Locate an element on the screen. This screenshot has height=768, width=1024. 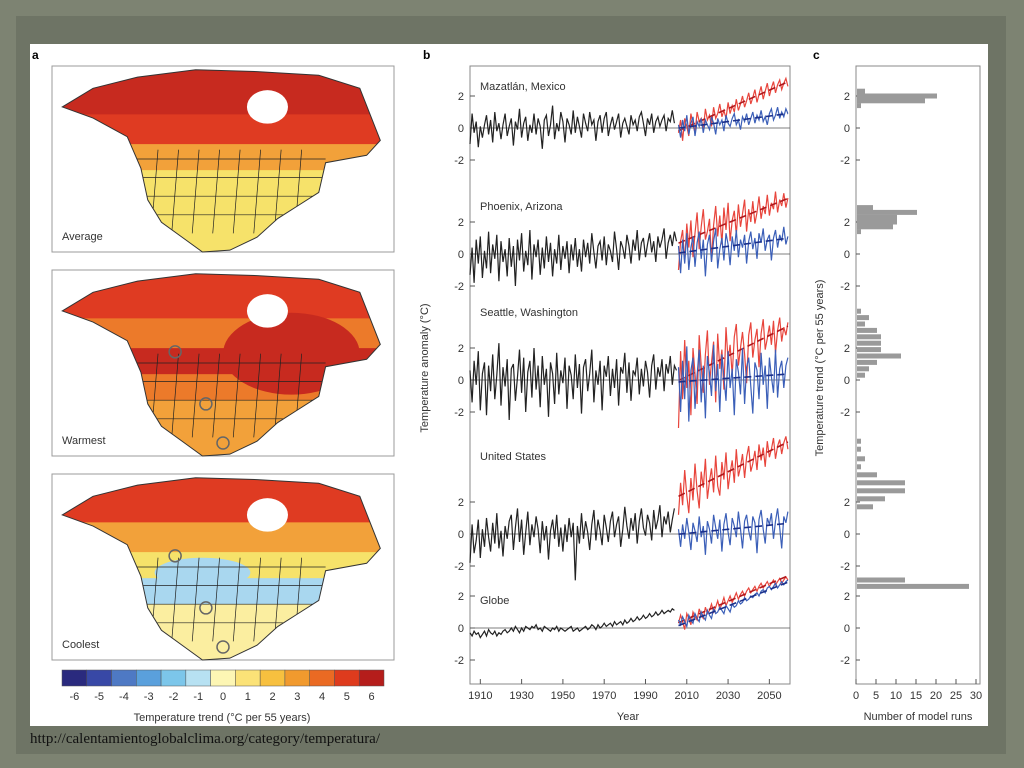
panel-letter-c: c is located at coordinates (816, 55).